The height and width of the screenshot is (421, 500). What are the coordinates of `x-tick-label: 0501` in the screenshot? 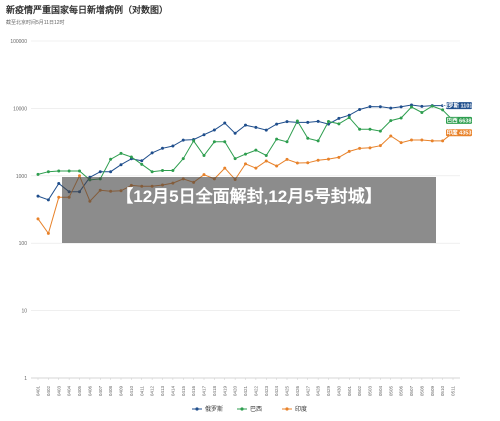 It's located at (349, 390).